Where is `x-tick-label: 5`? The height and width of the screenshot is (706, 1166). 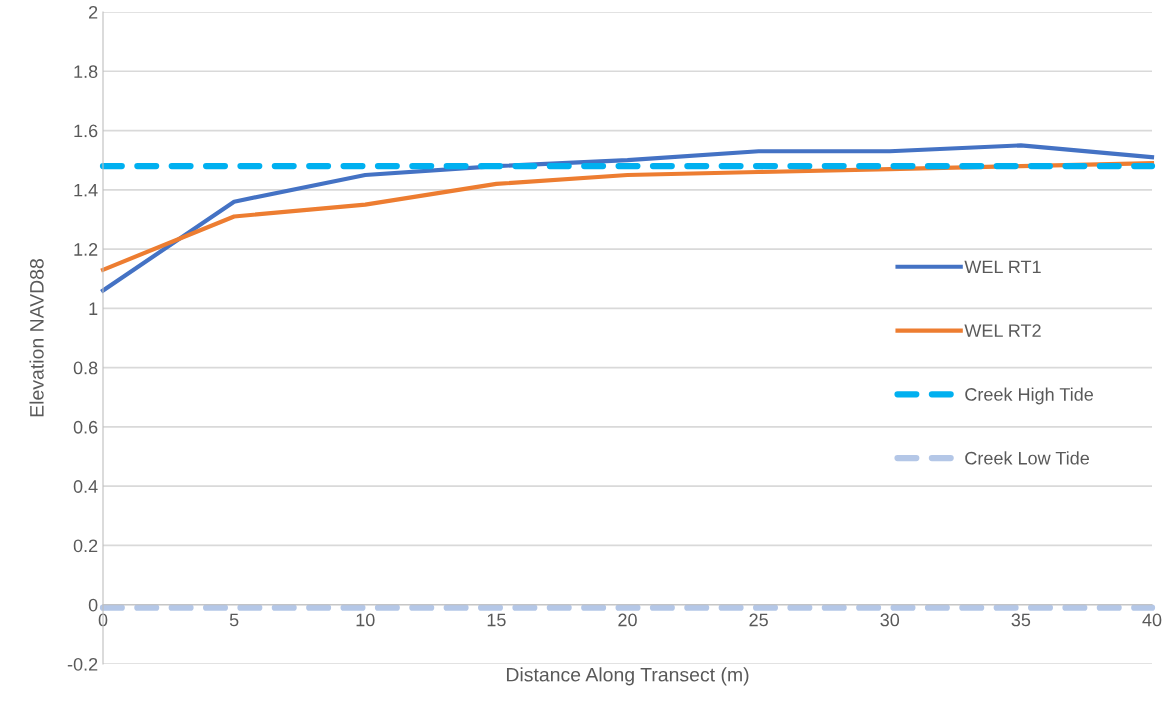 x-tick-label: 5 is located at coordinates (234, 620).